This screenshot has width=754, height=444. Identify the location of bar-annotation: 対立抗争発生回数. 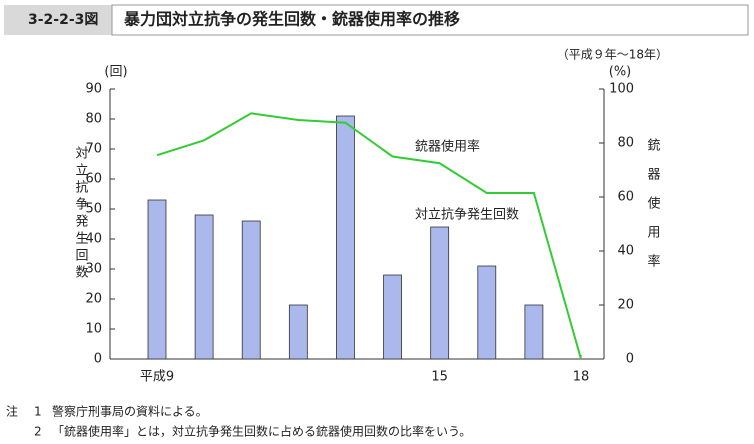
(467, 215).